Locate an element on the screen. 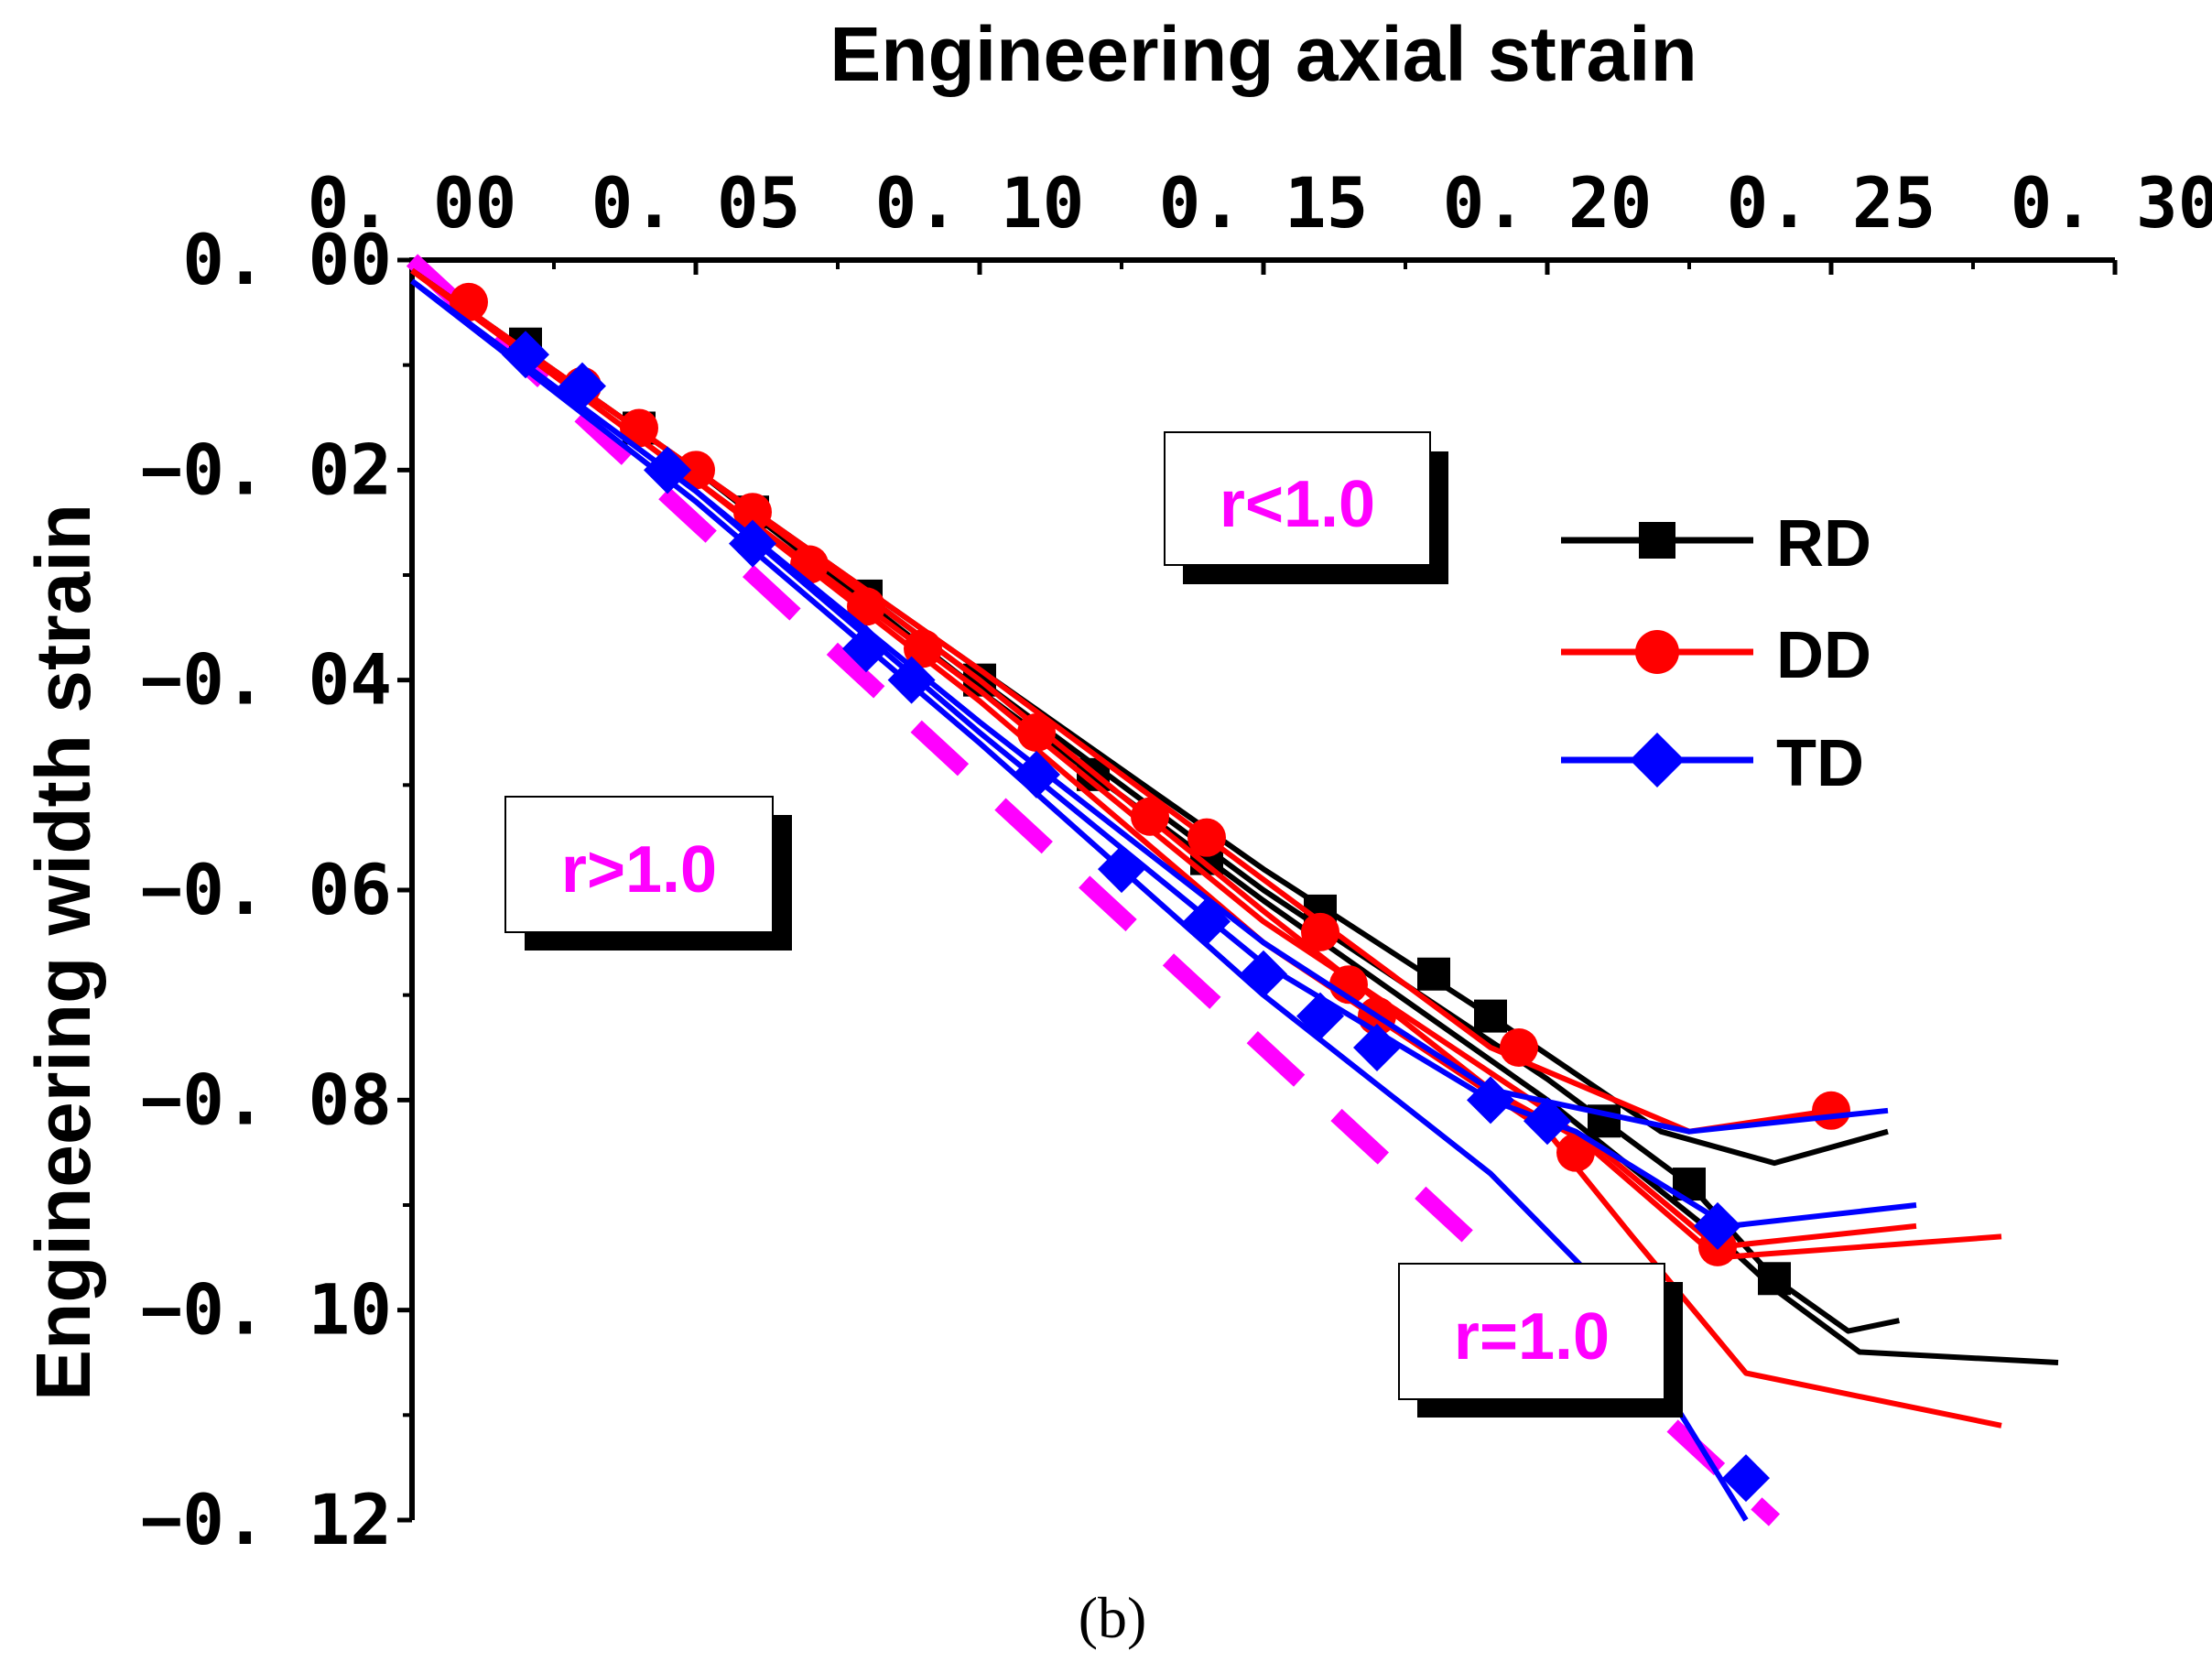 The width and height of the screenshot is (2212, 1673). x-tick-label: 0. 10 is located at coordinates (980, 203).